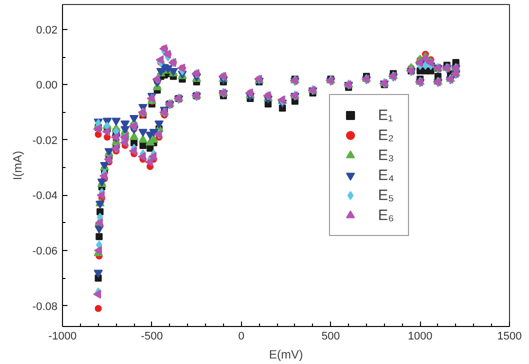 This screenshot has width=529, height=364. Describe the element at coordinates (47, 30) in the screenshot. I see `y-tick-label: 0.02` at that location.